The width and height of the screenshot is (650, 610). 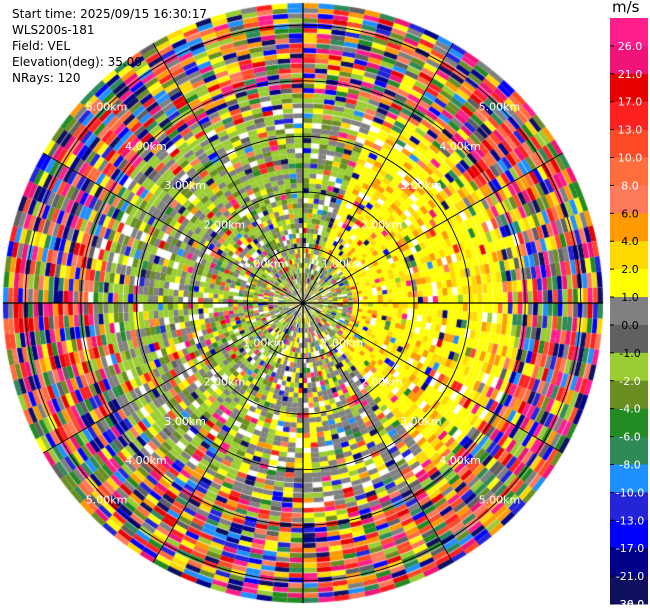 What do you see at coordinates (629, 409) in the screenshot?
I see `colorbar-label: -4.0` at bounding box center [629, 409].